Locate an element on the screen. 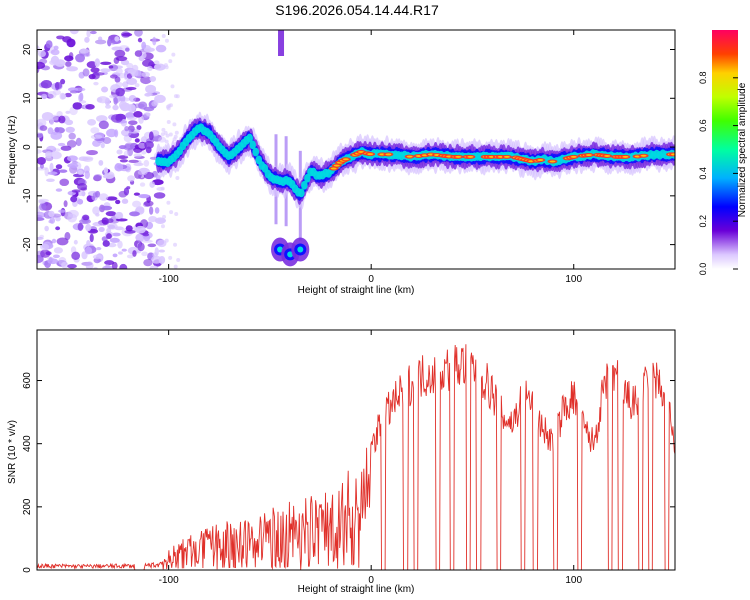  snr-xtick-label-0: -100 is located at coordinates (169, 580).